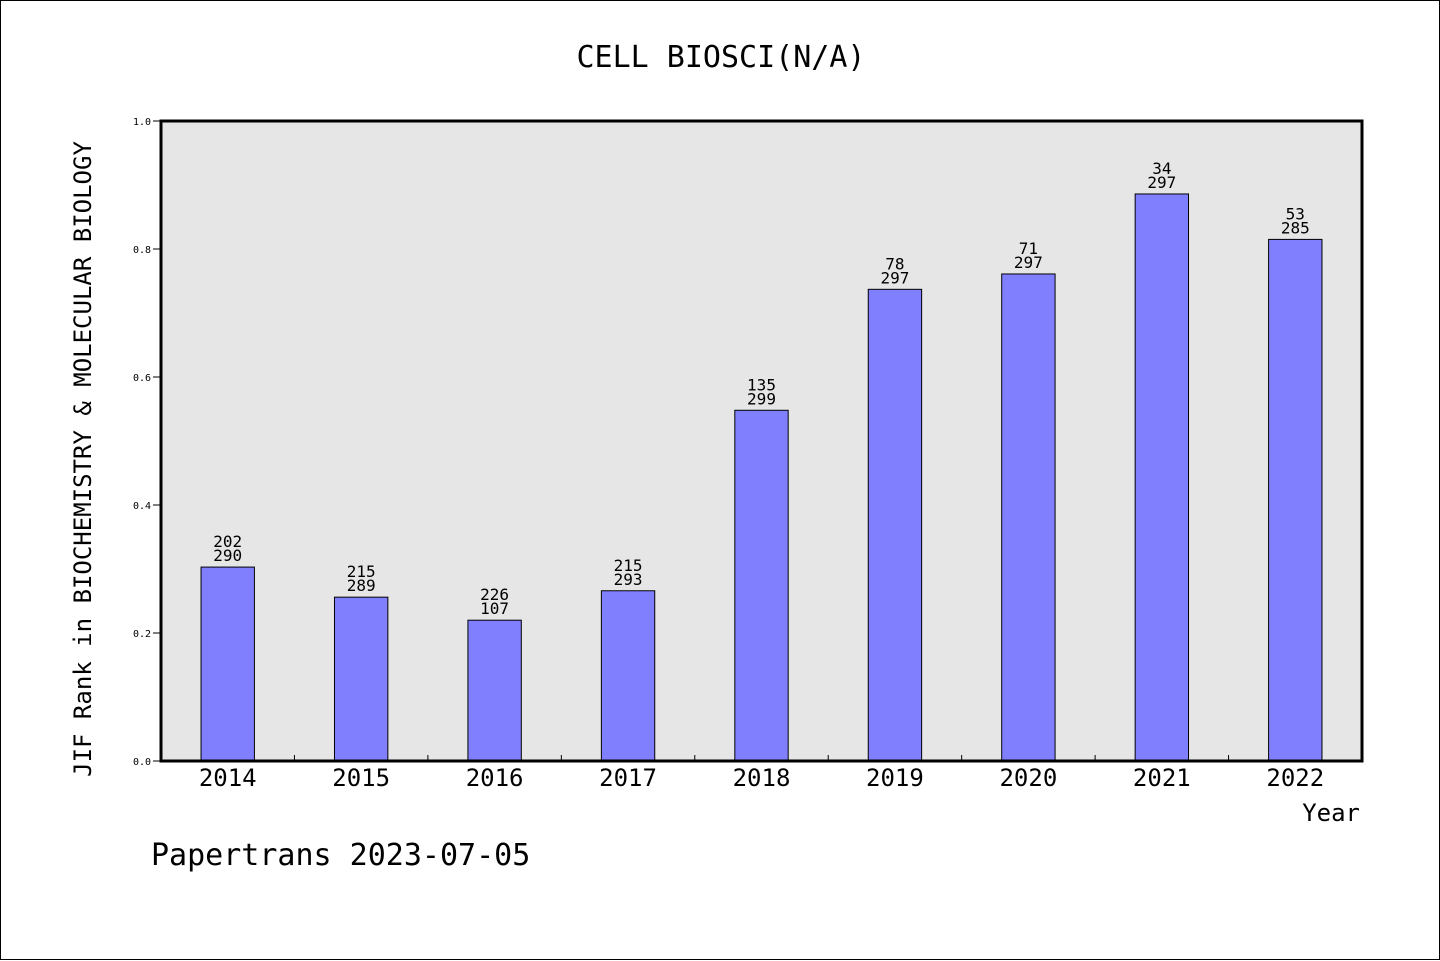 Image resolution: width=1440 pixels, height=961 pixels. Describe the element at coordinates (628, 579) in the screenshot. I see `bar-label-total: 293` at that location.